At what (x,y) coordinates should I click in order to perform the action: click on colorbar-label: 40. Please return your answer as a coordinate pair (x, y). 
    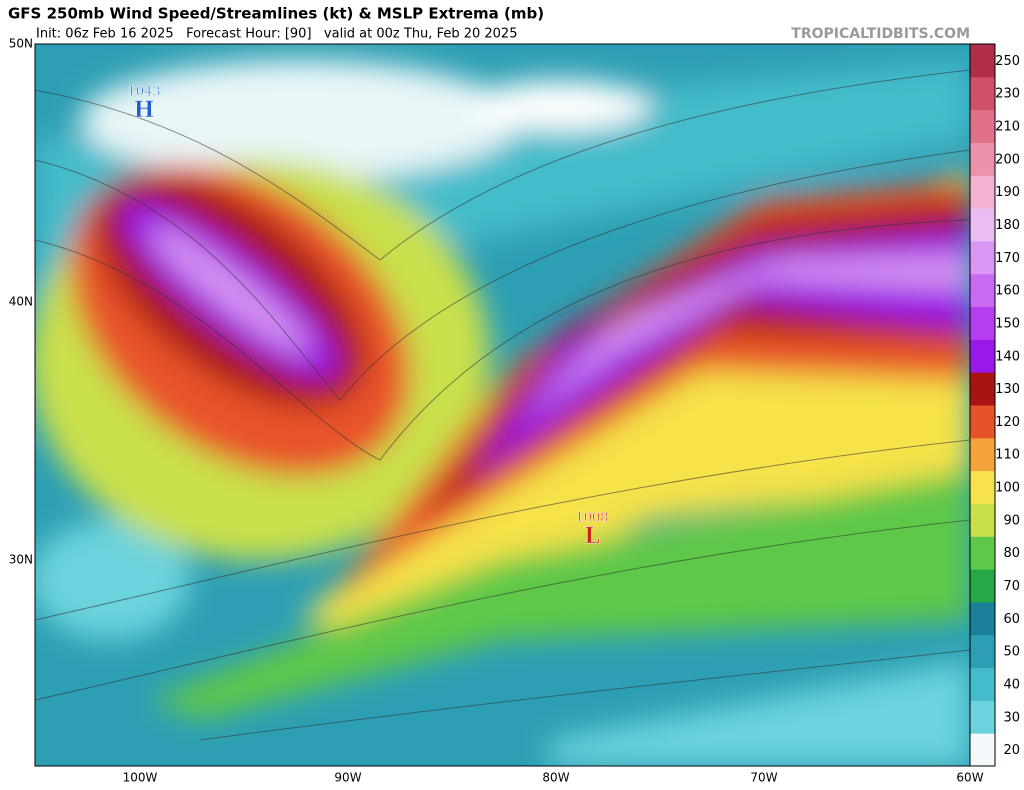
    Looking at the image, I should click on (1011, 684).